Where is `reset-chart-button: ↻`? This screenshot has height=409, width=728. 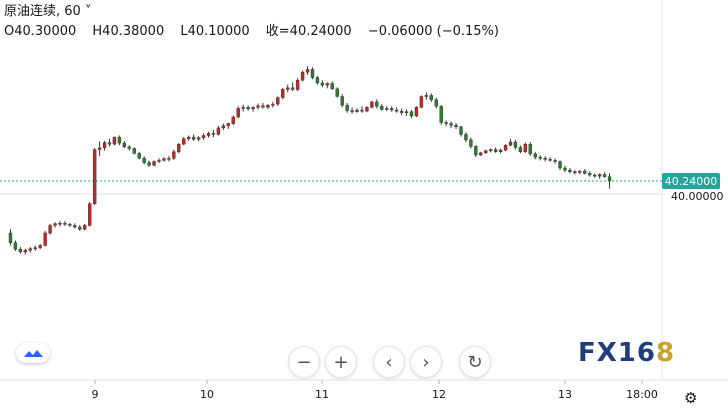
reset-chart-button: ↻ is located at coordinates (475, 362).